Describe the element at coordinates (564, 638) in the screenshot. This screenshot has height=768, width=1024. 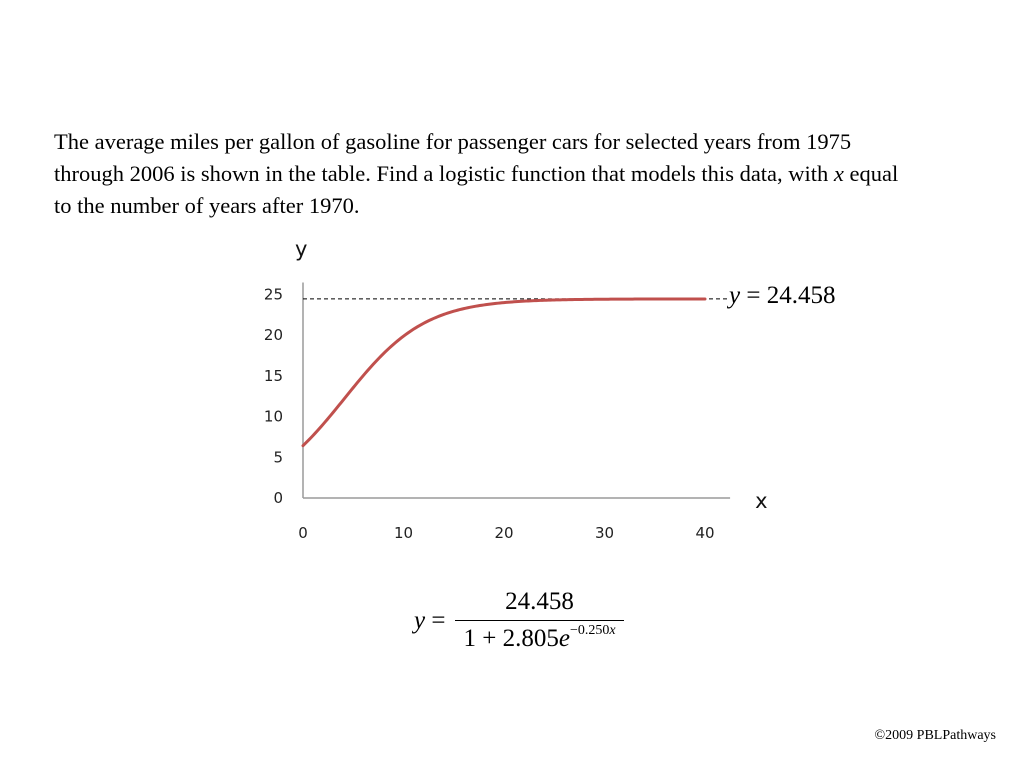
I see `denominator-e: e` at that location.